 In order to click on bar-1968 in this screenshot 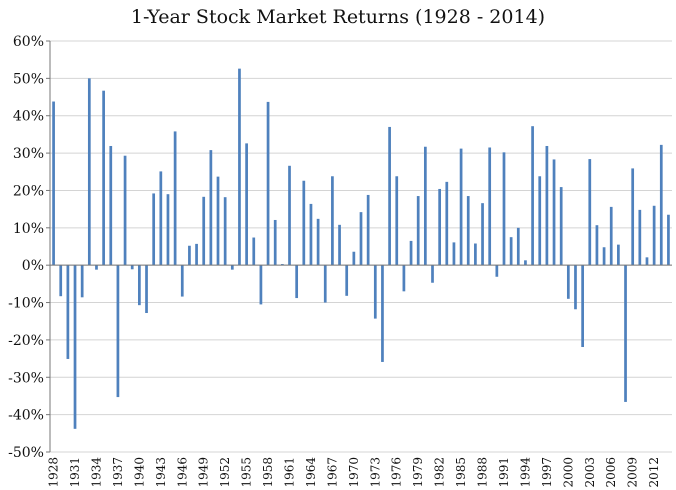, I will do `click(339, 245)`.